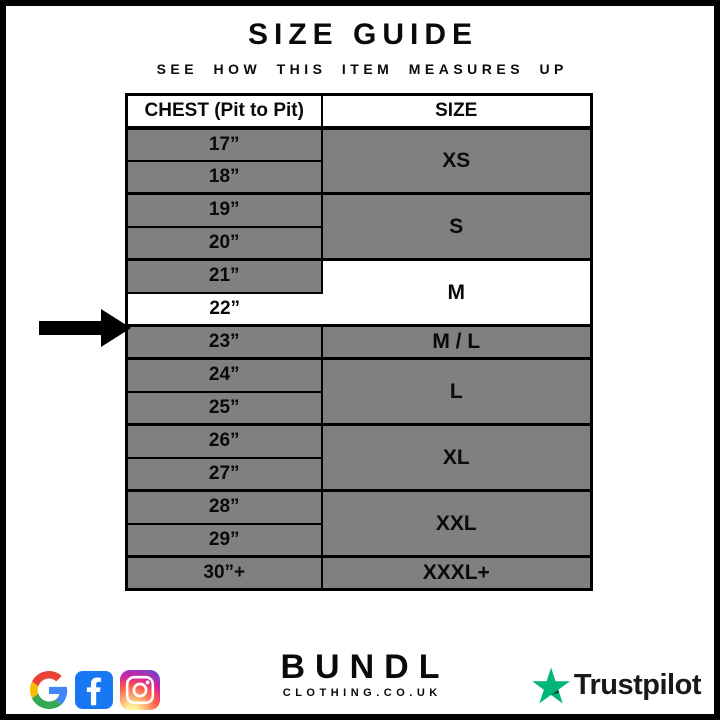 The height and width of the screenshot is (720, 720). I want to click on table-row: 19” S, so click(359, 226).